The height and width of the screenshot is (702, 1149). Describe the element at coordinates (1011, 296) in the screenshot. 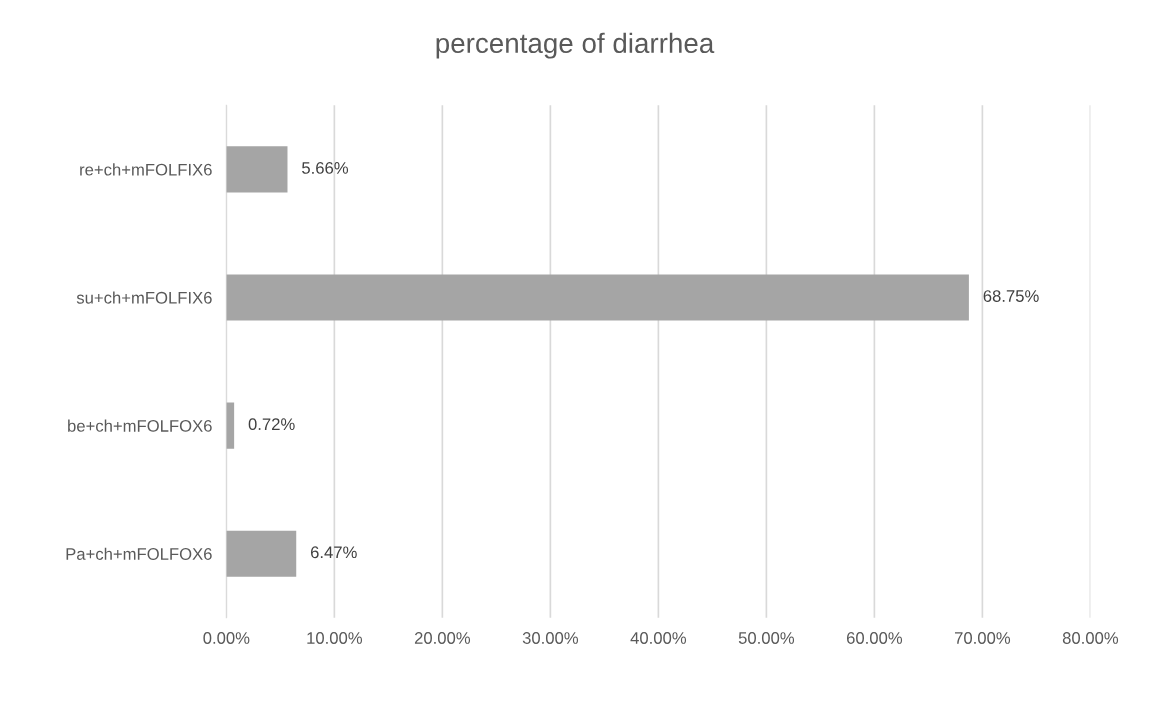

I see `data-label: 68.75%` at that location.